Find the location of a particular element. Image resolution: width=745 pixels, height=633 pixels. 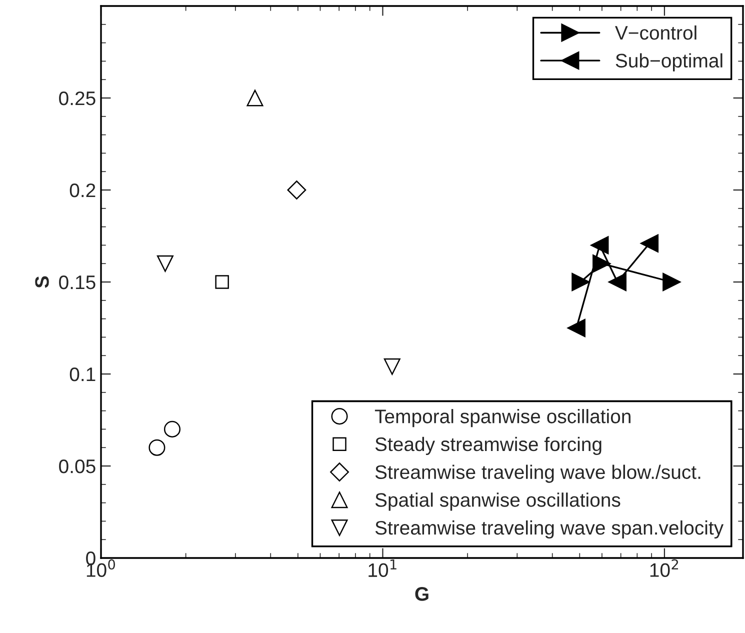

x-axis-title: G is located at coordinates (421, 594).